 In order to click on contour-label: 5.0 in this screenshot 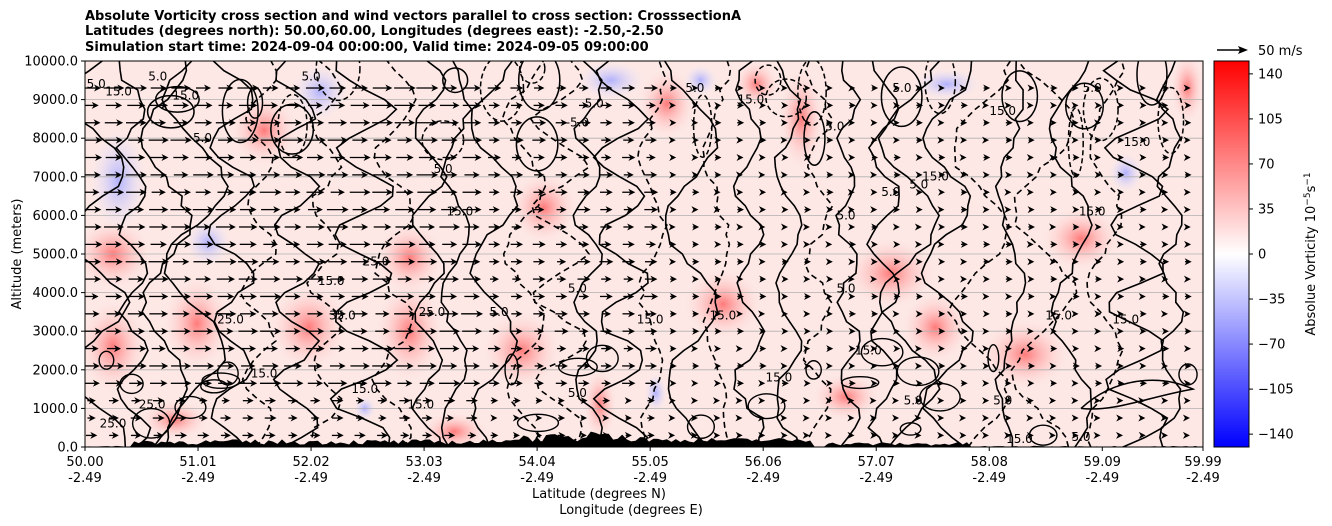, I will do `click(499, 312)`.